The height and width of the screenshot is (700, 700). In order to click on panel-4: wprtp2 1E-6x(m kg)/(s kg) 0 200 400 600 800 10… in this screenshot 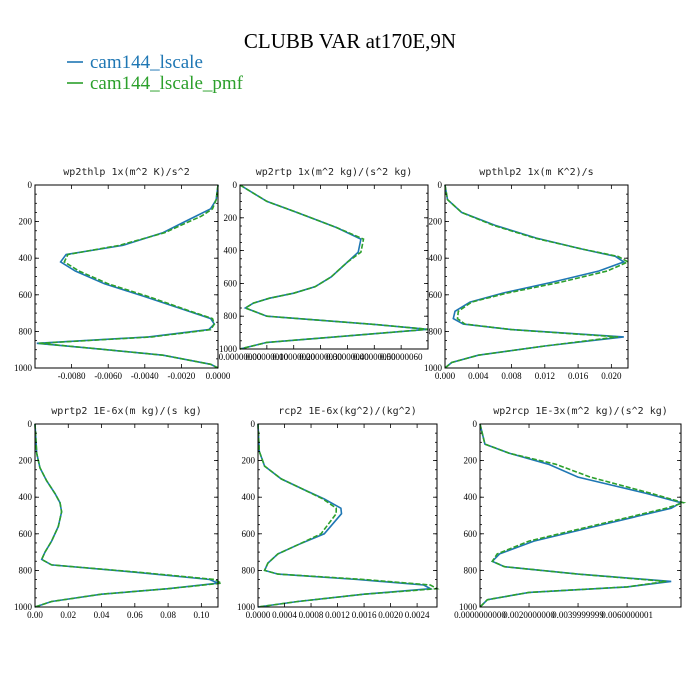, I will do `click(119, 513)`.